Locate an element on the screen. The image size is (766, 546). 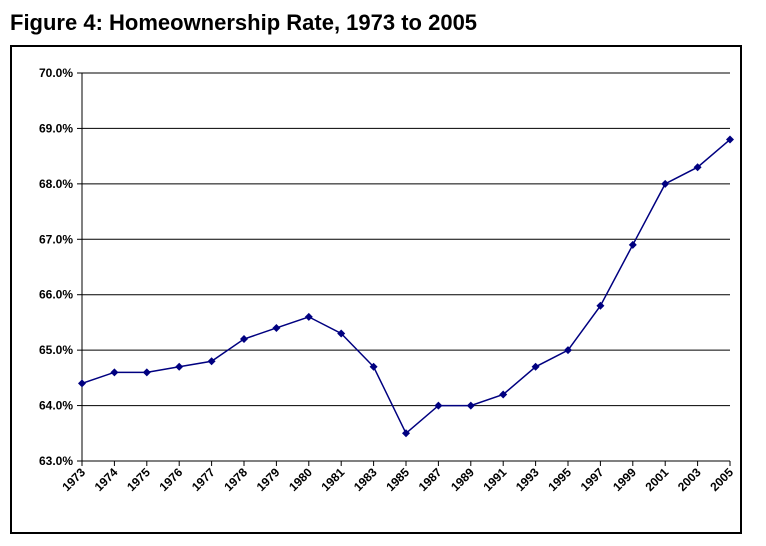
y-tick-label: 66.0% is located at coordinates (56, 295).